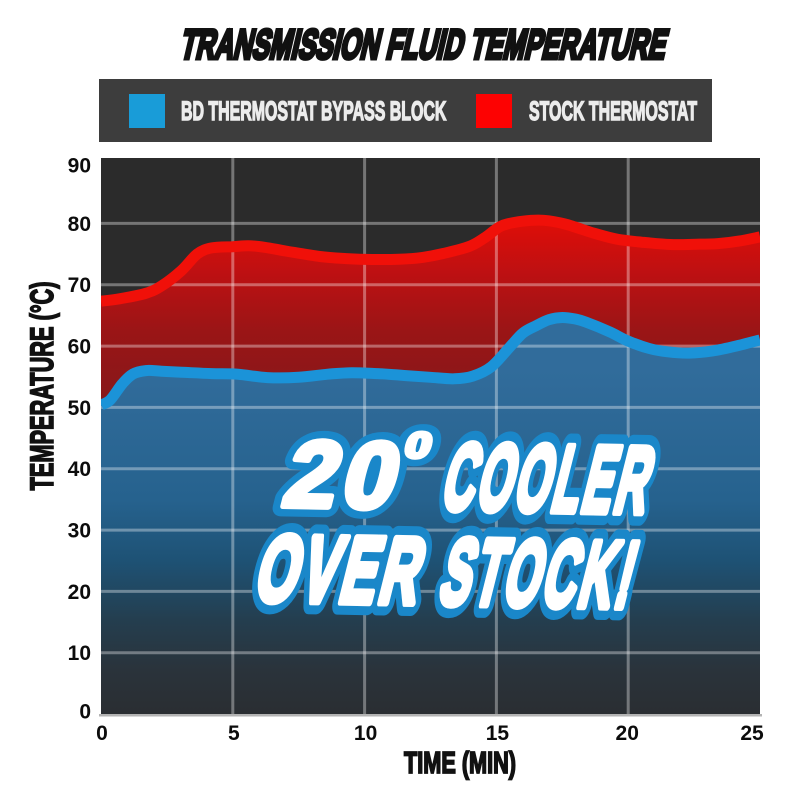 This screenshot has width=800, height=800. What do you see at coordinates (79, 347) in the screenshot?
I see `svg-text: 60` at bounding box center [79, 347].